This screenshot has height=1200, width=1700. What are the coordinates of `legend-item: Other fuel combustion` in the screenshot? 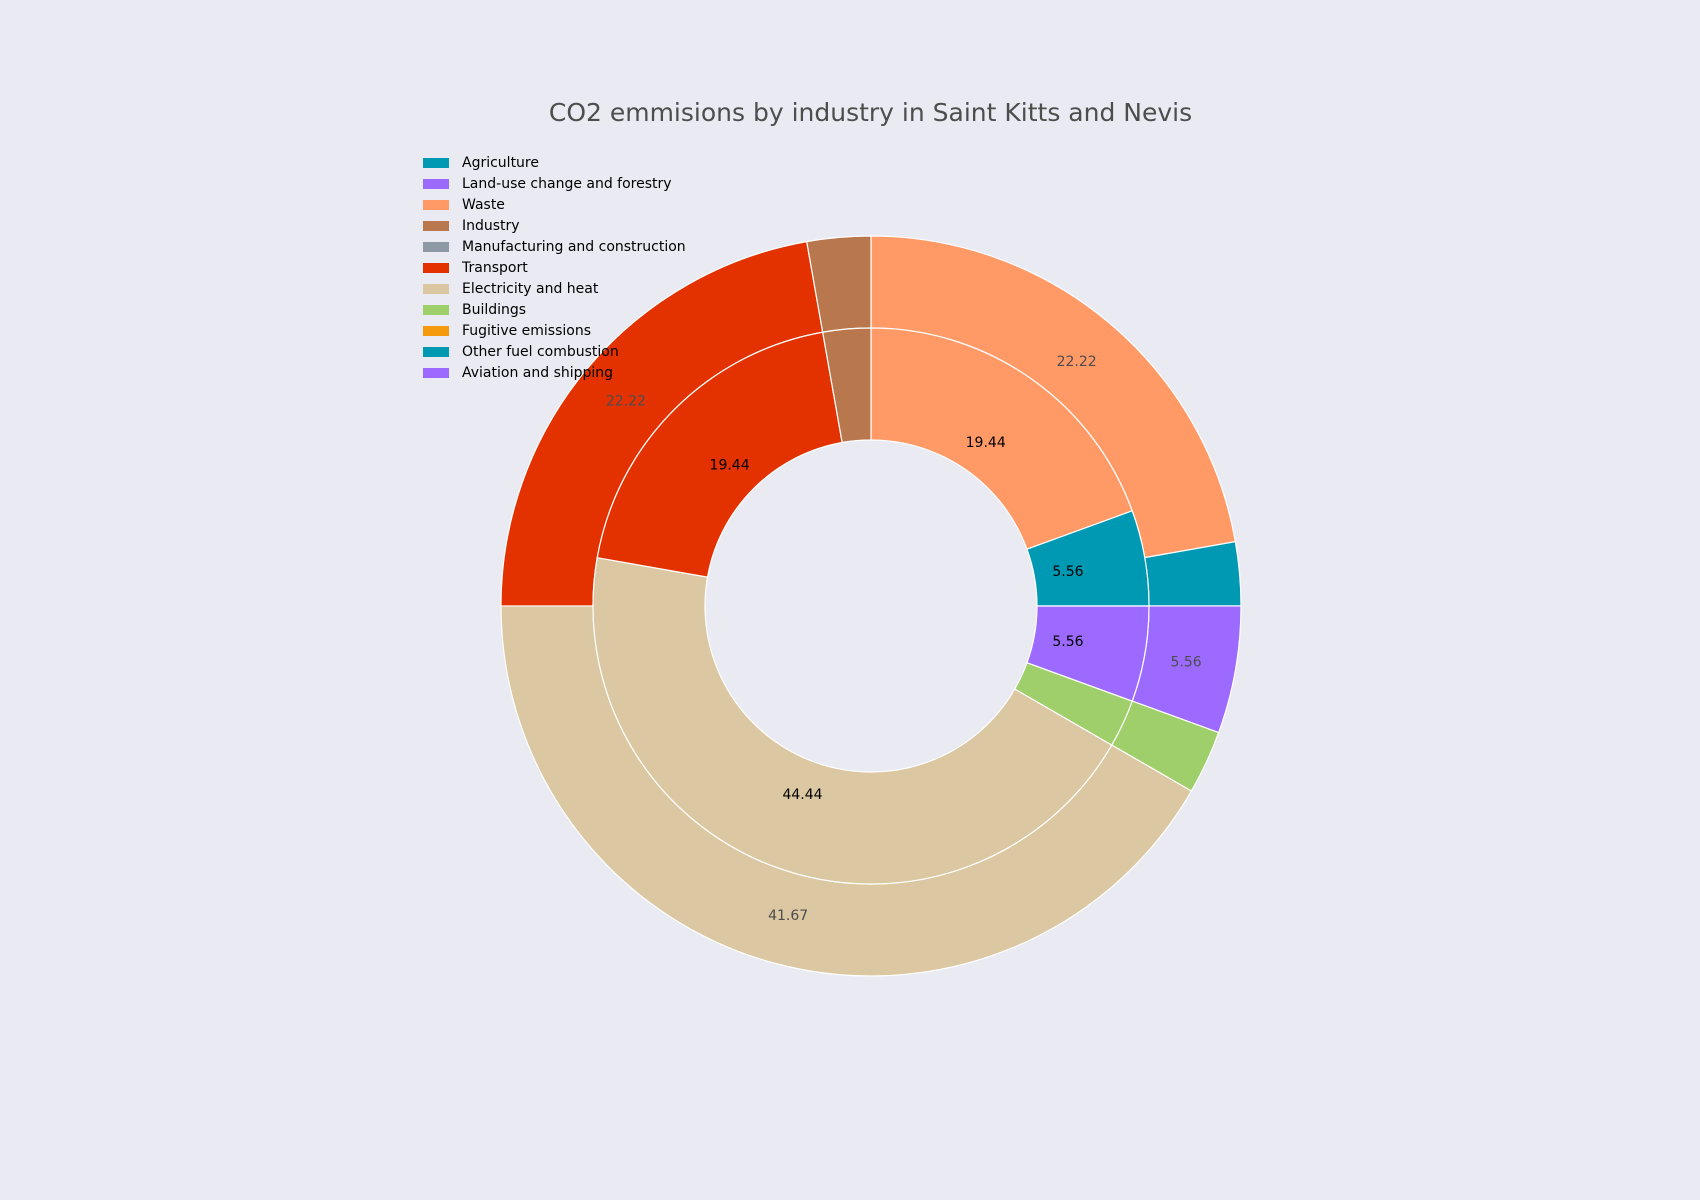 It's located at (554, 351).